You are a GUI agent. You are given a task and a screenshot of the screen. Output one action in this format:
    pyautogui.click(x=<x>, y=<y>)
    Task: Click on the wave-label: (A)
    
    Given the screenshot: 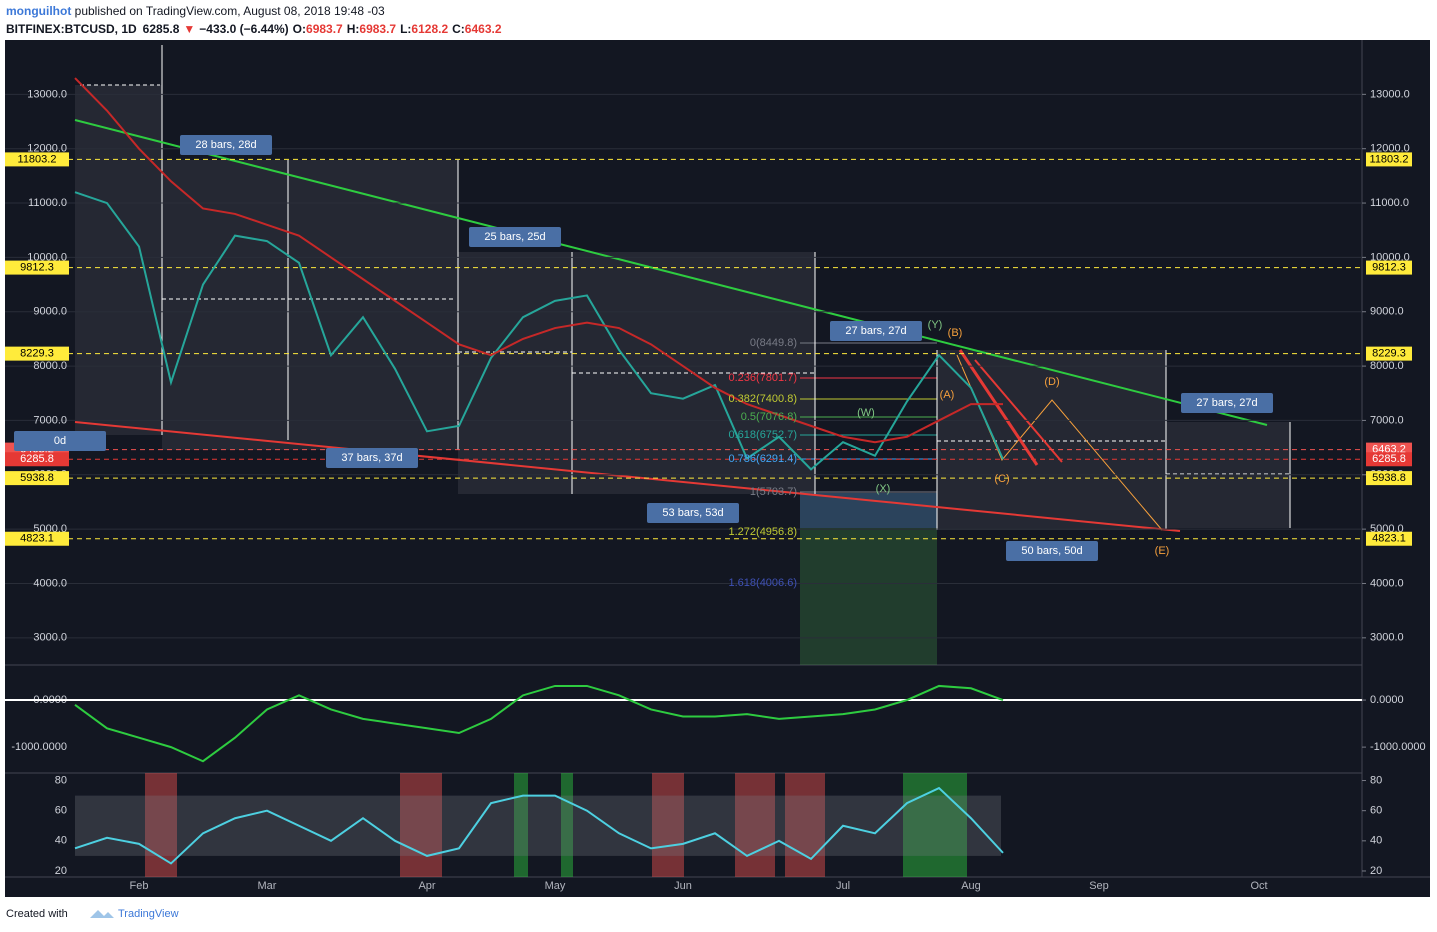 What is the action you would take?
    pyautogui.click(x=947, y=395)
    